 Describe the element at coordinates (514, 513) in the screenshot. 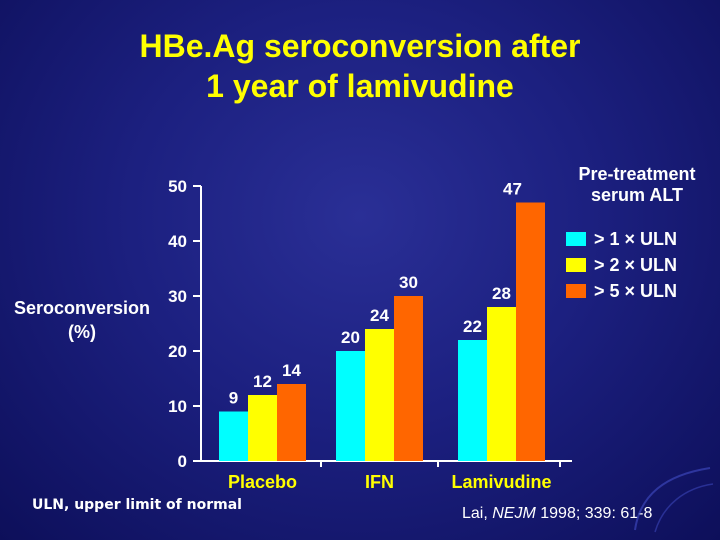

I see `citation-journal: NEJM` at that location.